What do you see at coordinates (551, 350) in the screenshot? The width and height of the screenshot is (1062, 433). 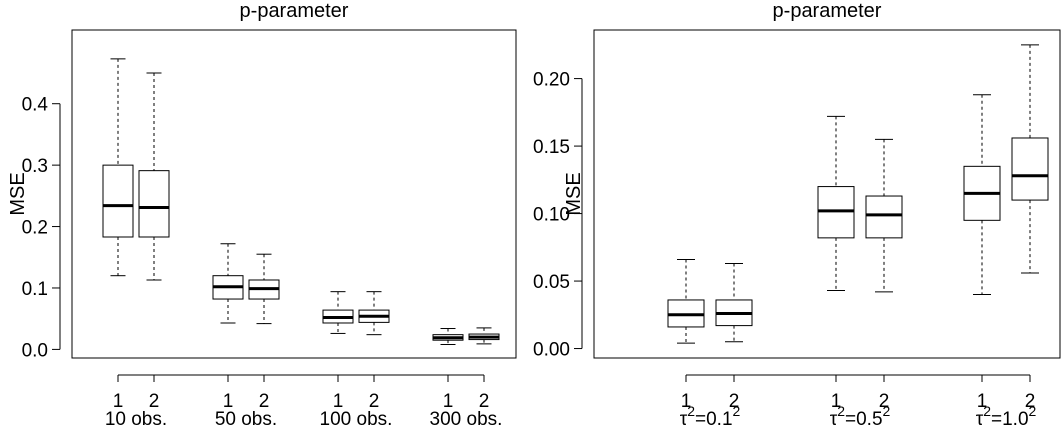 I see `y-tick-label: 0.00` at bounding box center [551, 350].